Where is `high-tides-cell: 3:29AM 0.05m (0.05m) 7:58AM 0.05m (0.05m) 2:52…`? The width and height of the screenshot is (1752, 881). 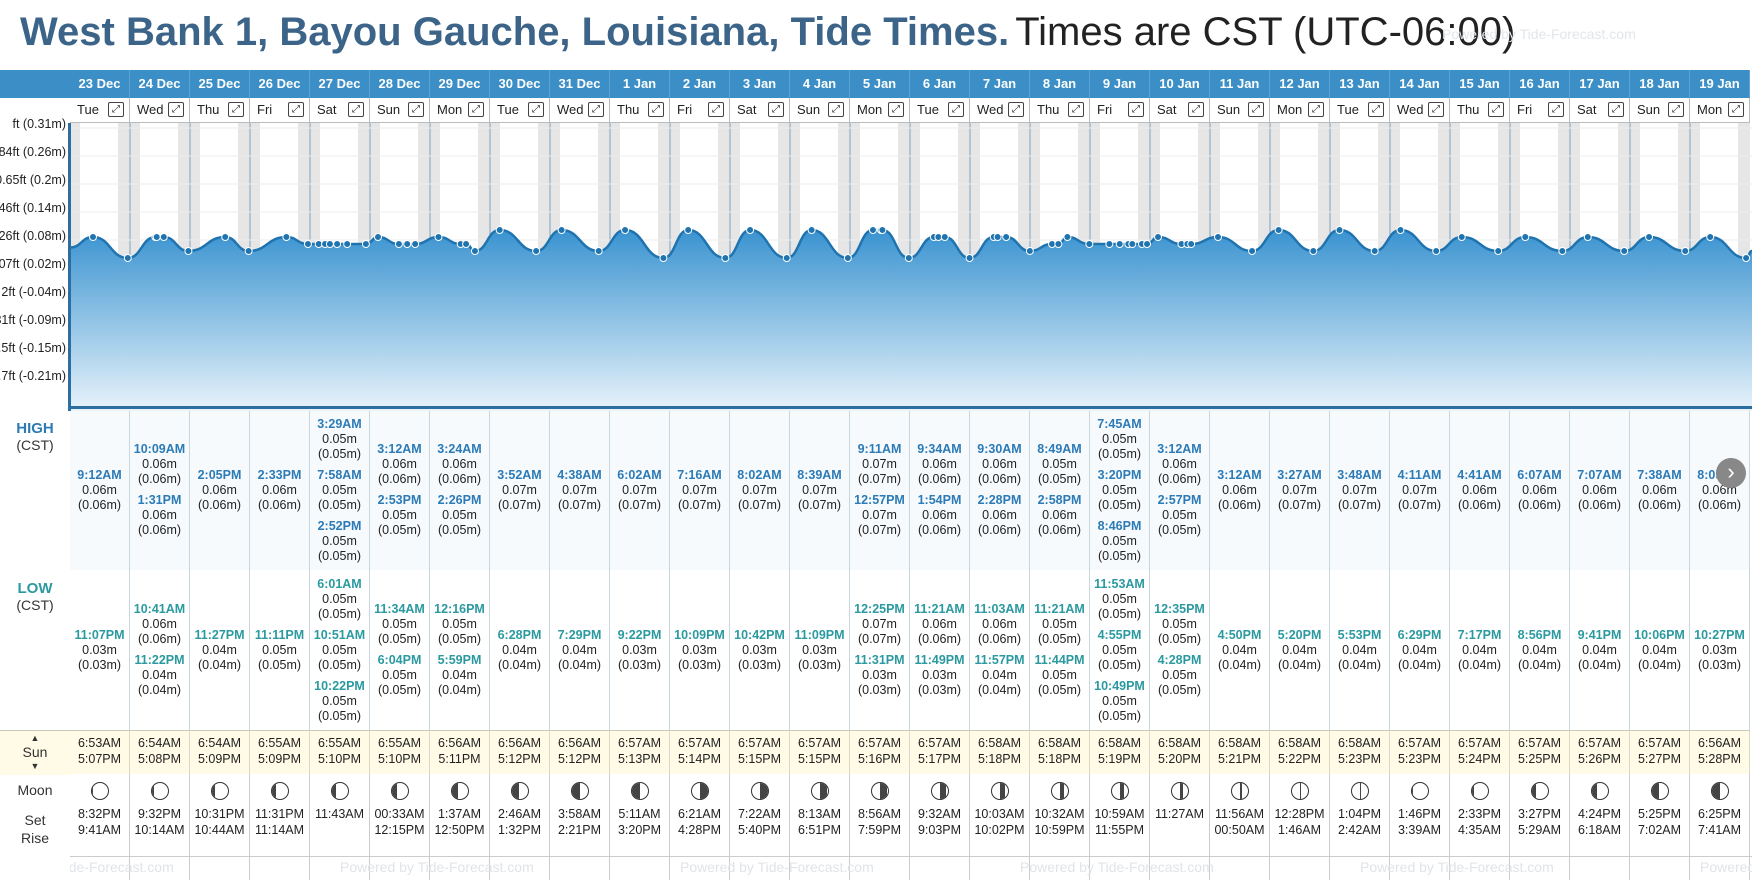
high-tides-cell: 3:29AM 0.05m (0.05m) 7:58AM 0.05m (0.05m) 2:52… is located at coordinates (340, 490).